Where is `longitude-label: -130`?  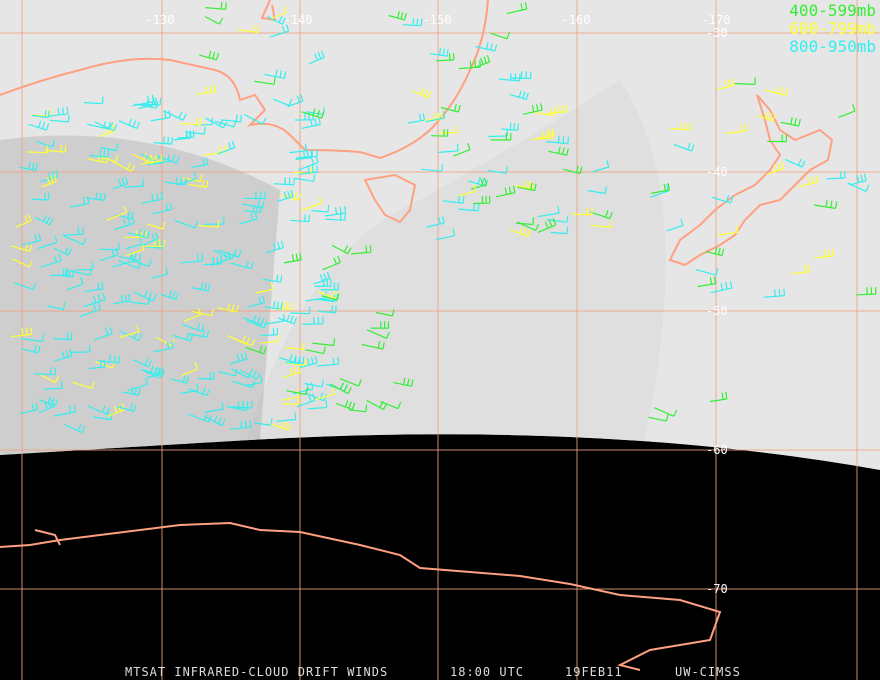 longitude-label: -130 is located at coordinates (160, 20).